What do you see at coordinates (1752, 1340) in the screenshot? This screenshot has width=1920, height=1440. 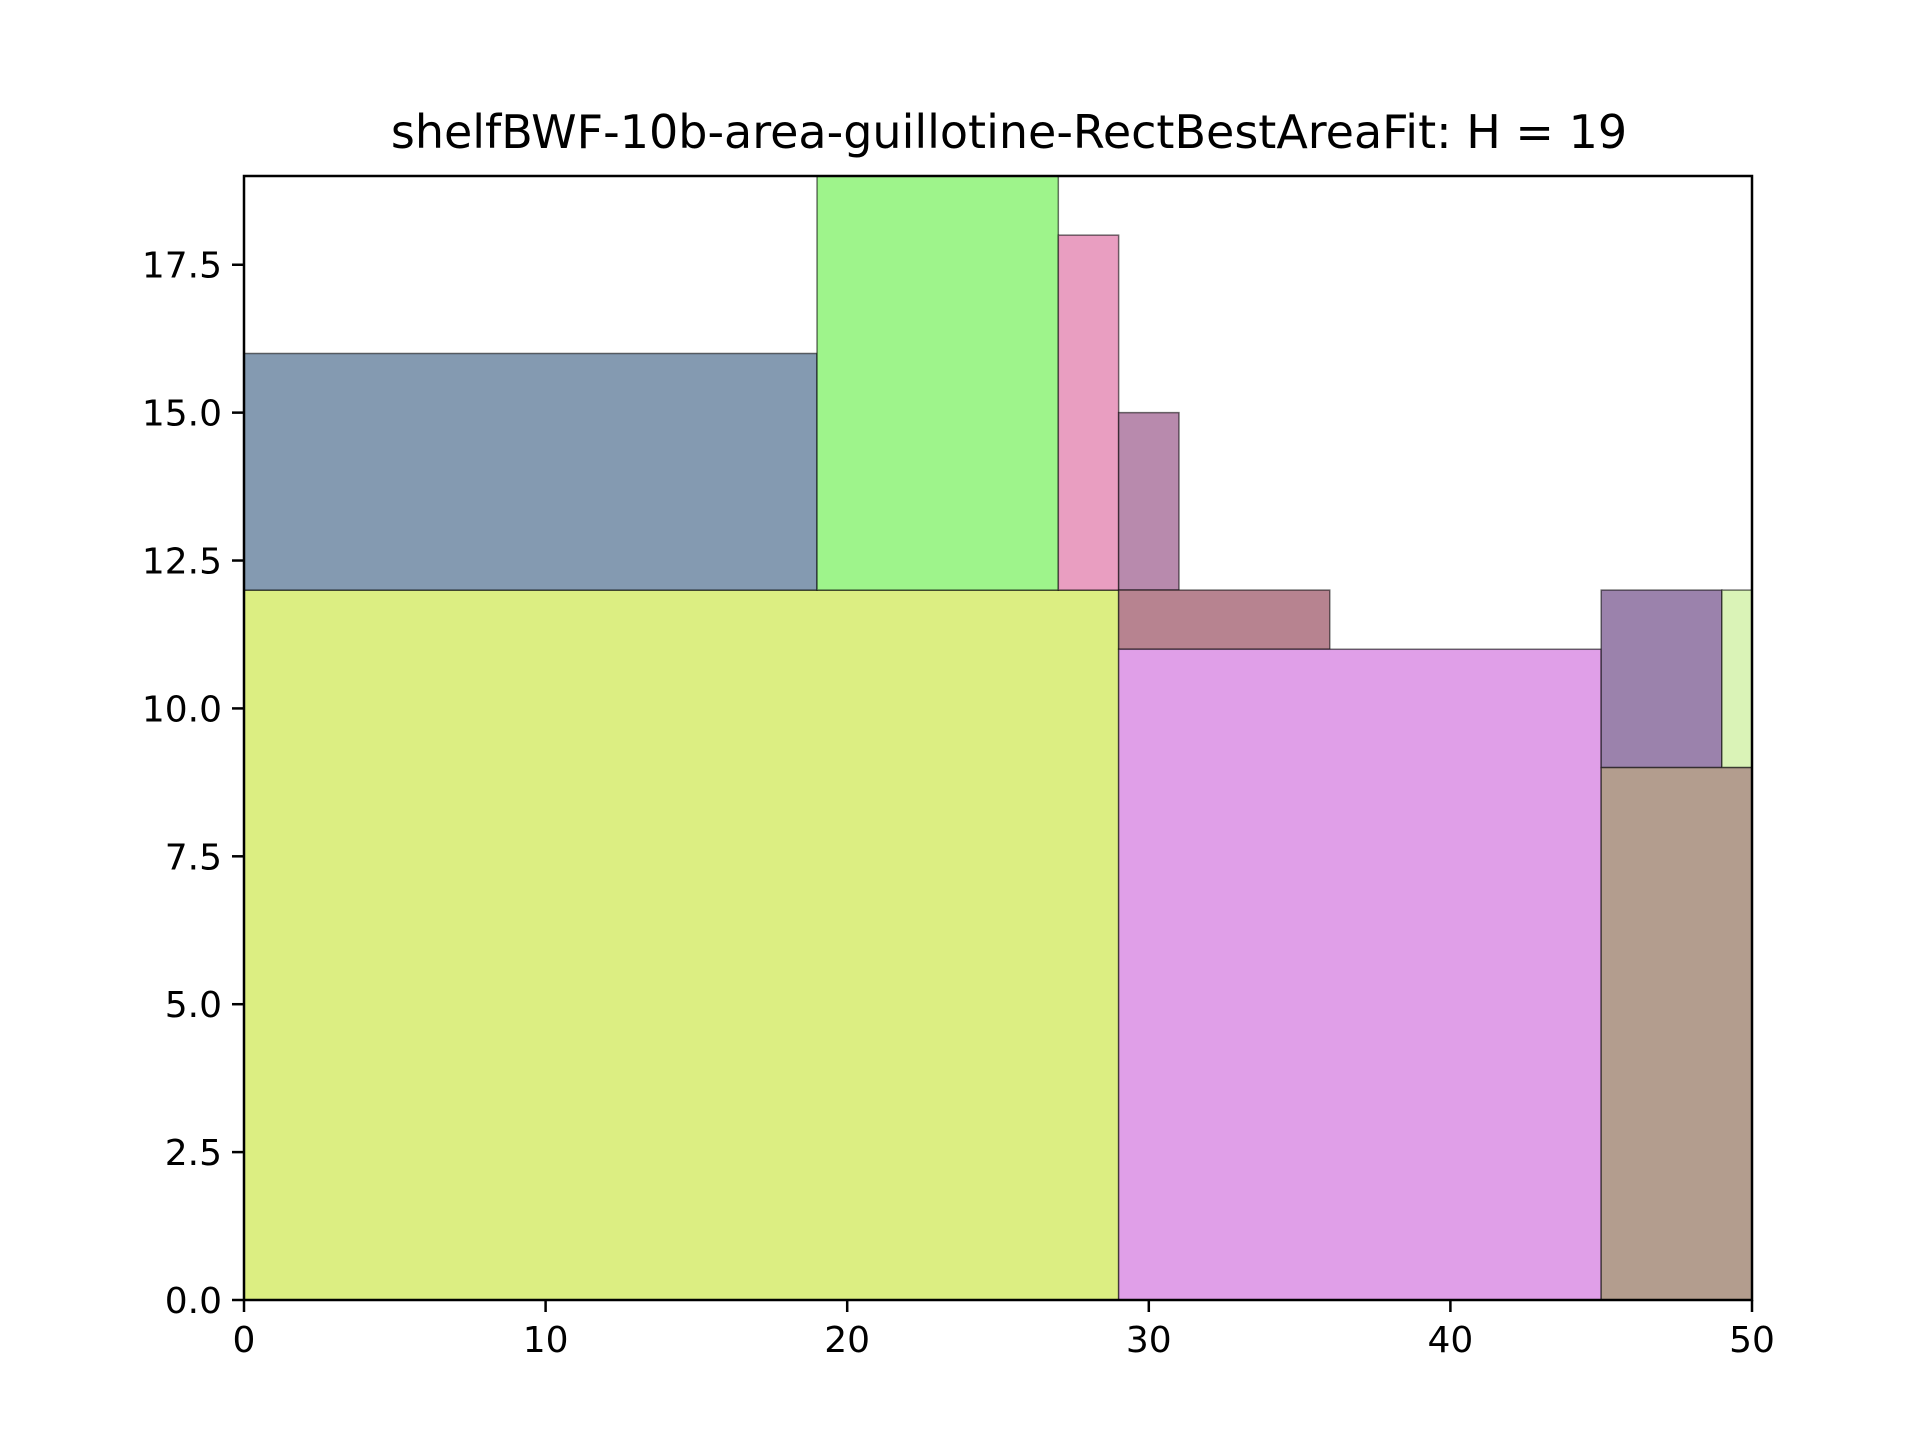 I see `x-tick-label: 50` at bounding box center [1752, 1340].